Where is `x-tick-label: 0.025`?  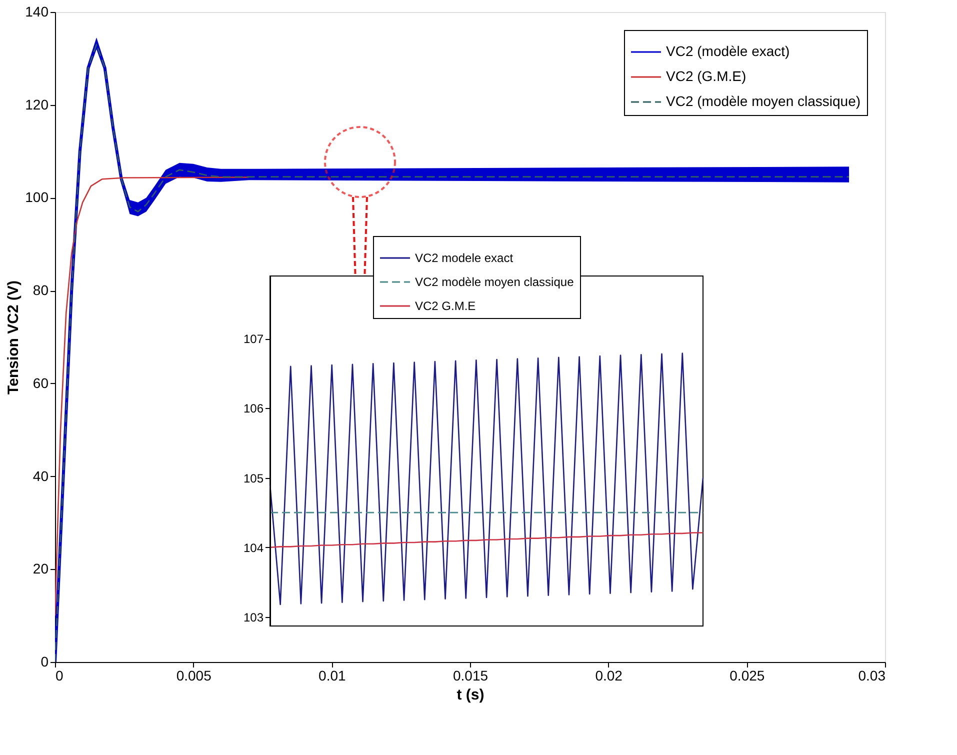
x-tick-label: 0.025 is located at coordinates (747, 676).